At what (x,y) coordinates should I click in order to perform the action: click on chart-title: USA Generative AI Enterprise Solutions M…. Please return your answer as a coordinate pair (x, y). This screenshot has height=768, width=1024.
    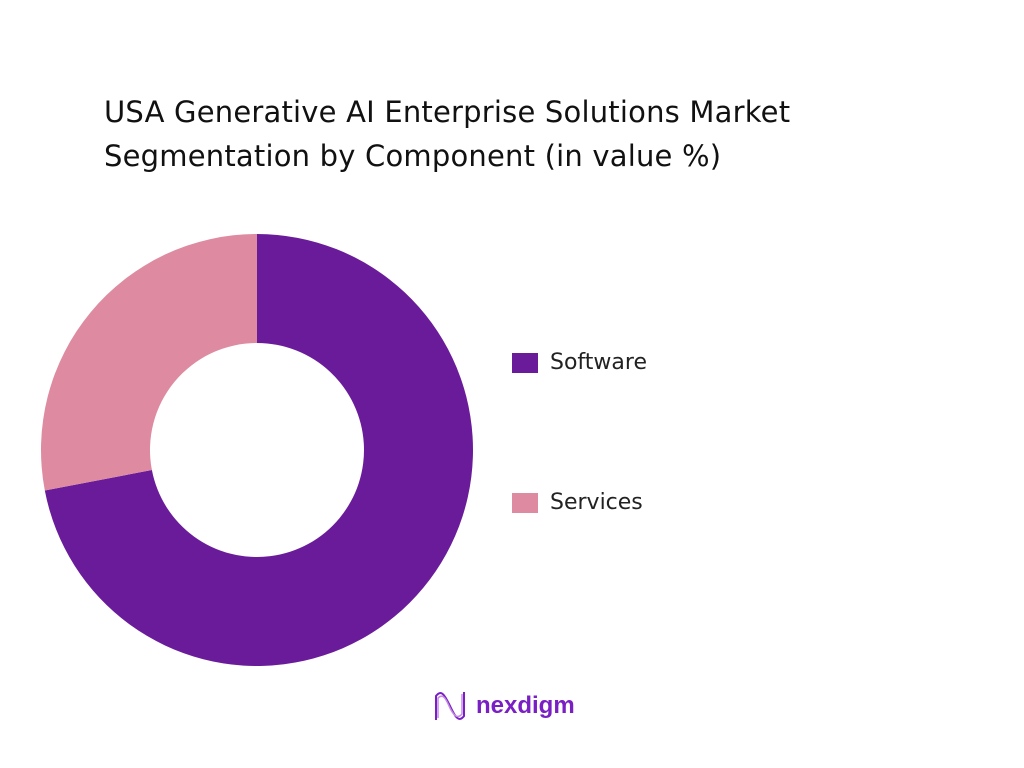
    Looking at the image, I should click on (447, 134).